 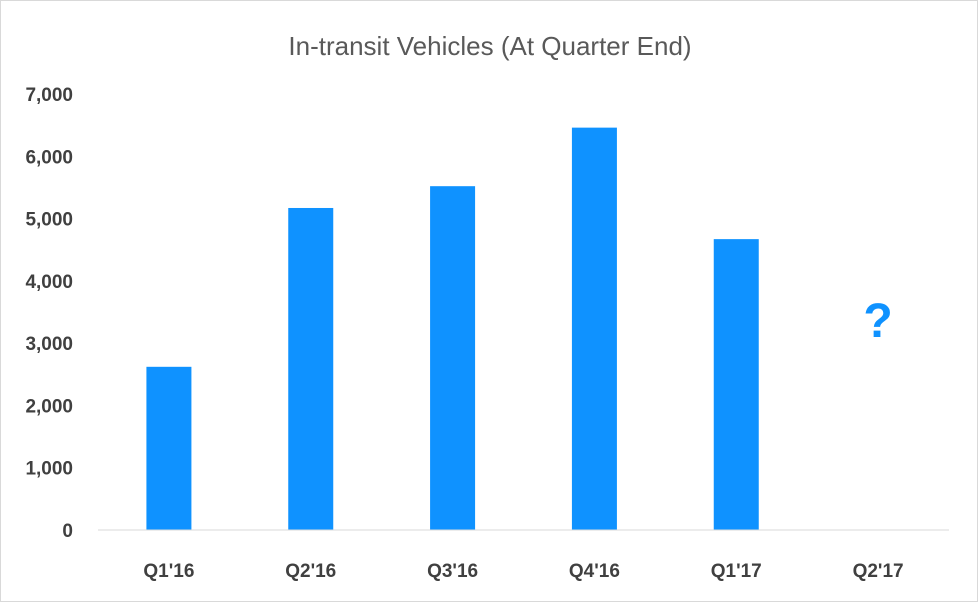 What do you see at coordinates (49, 157) in the screenshot?
I see `y-tick-label: 6,000` at bounding box center [49, 157].